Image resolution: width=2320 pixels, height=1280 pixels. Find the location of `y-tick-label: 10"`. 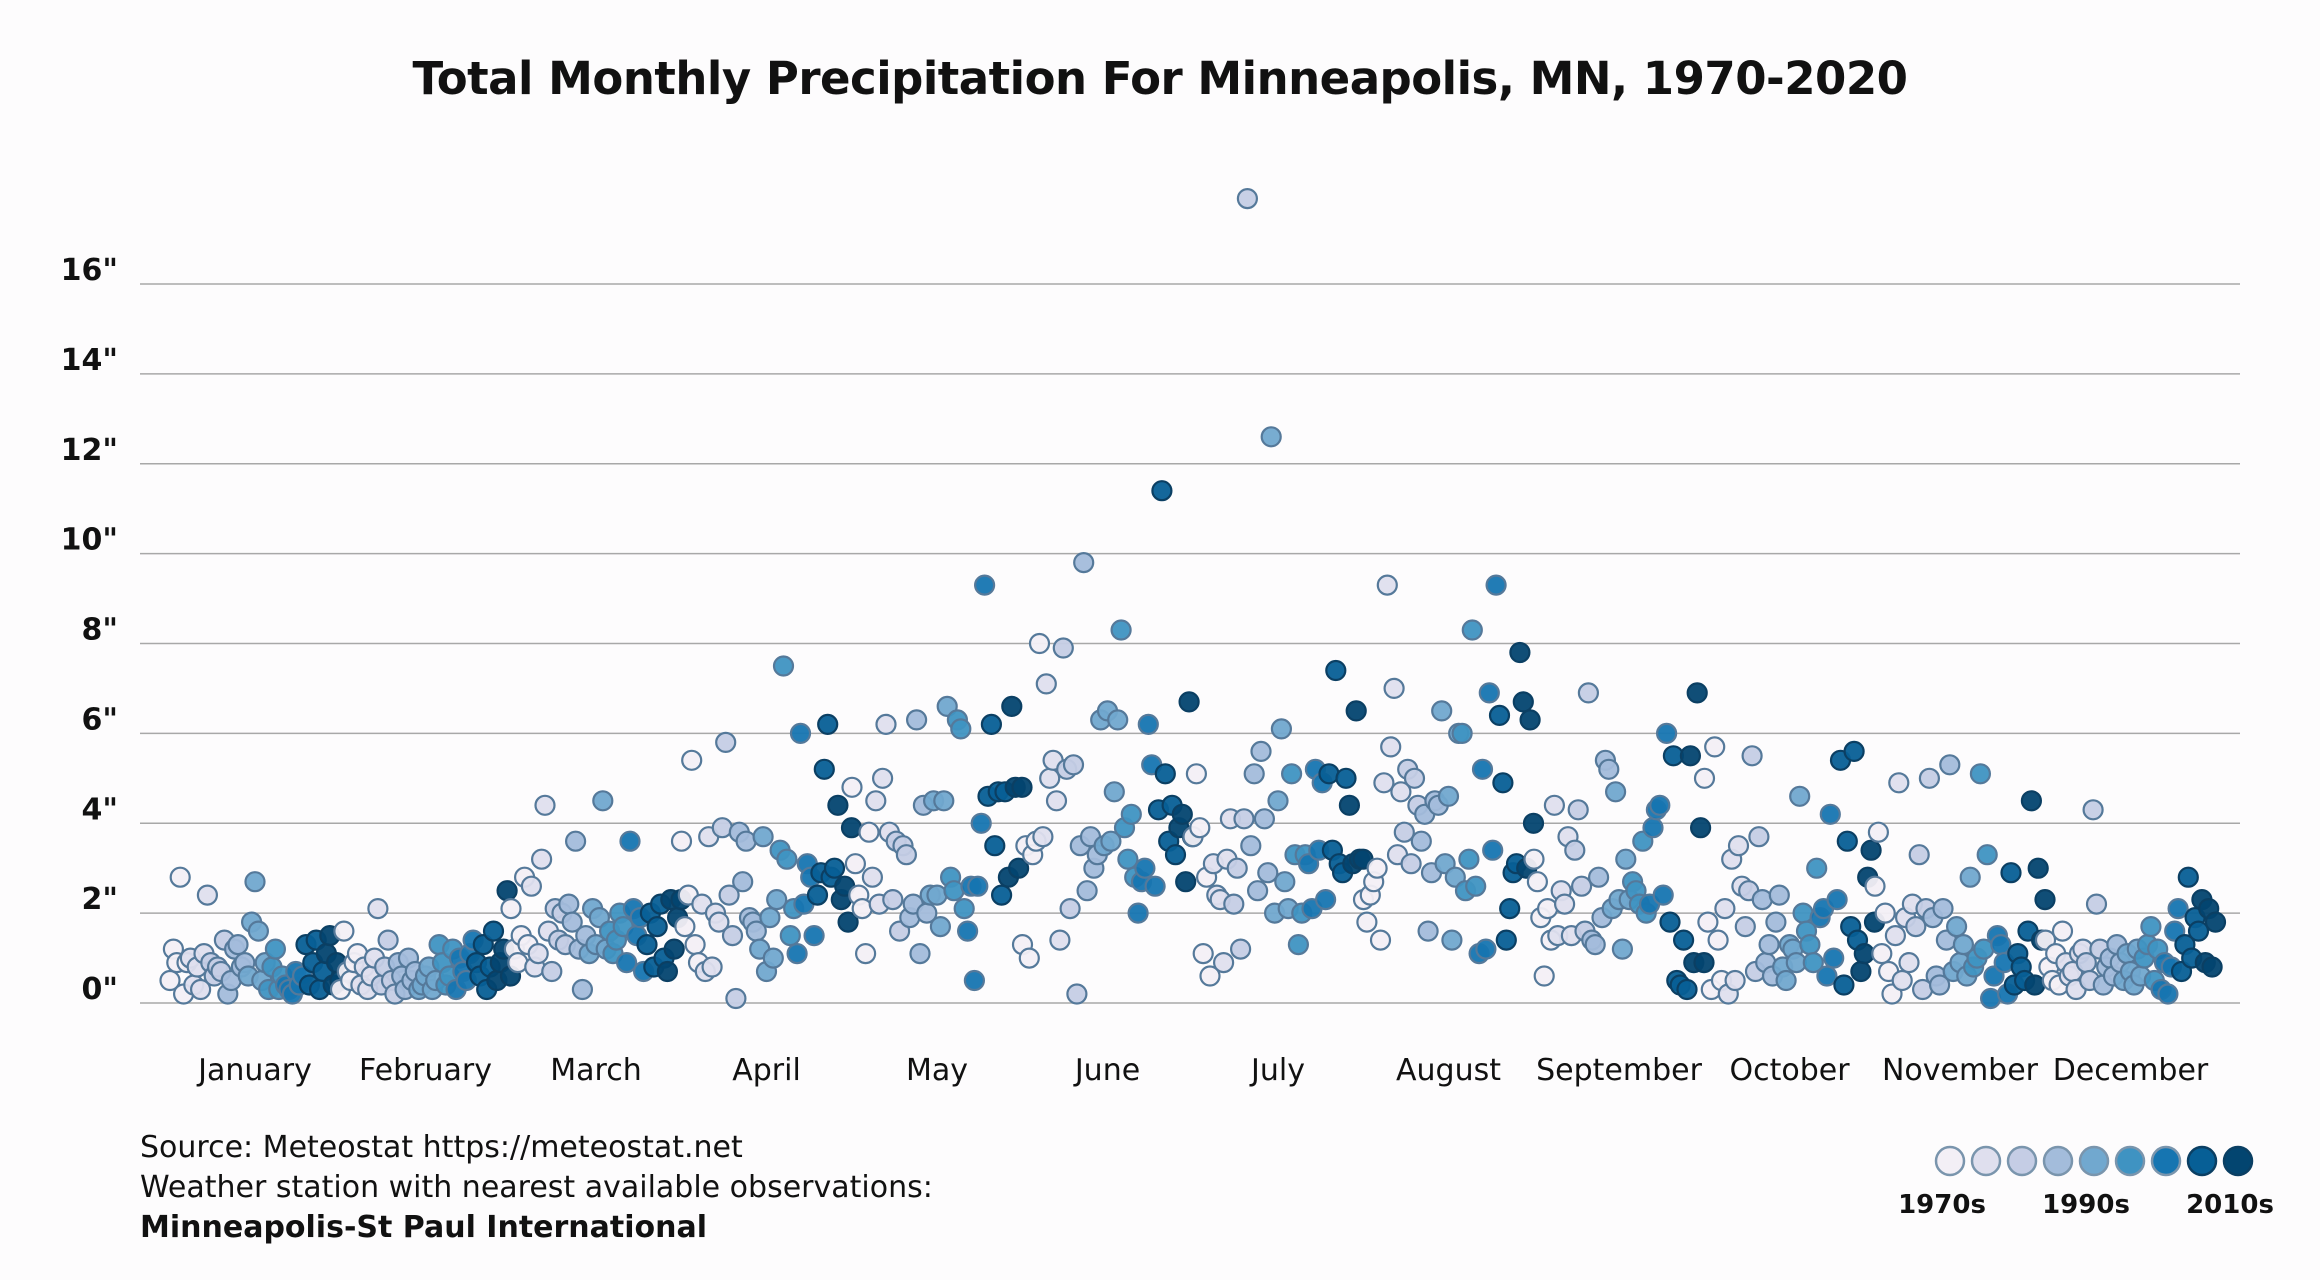

y-tick-label: 10" is located at coordinates (89, 540).